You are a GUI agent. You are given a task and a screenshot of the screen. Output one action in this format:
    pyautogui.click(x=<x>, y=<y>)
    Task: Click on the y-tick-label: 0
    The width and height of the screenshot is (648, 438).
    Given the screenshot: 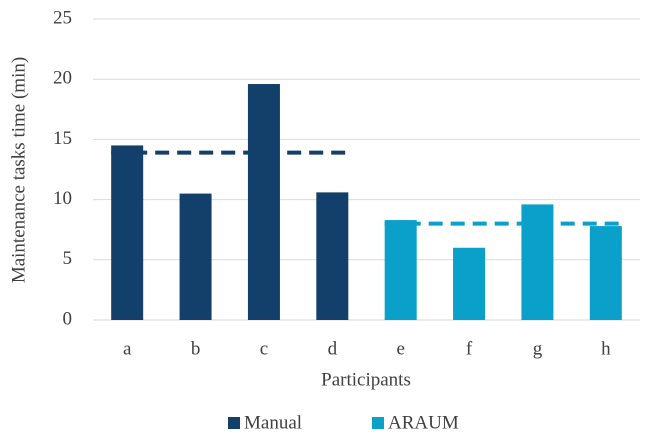 What is the action you would take?
    pyautogui.click(x=68, y=318)
    